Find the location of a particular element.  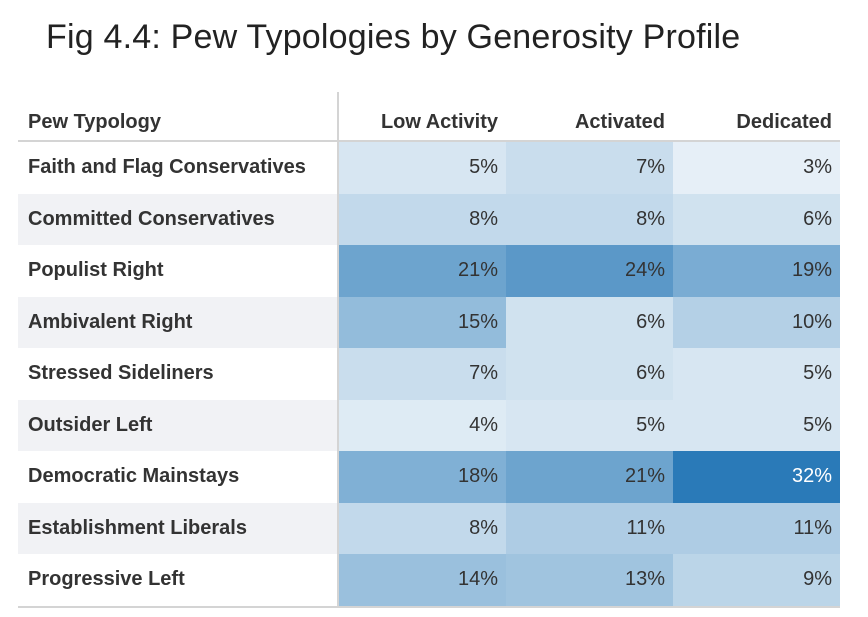

heatmap-cell: 15% is located at coordinates (421, 322).